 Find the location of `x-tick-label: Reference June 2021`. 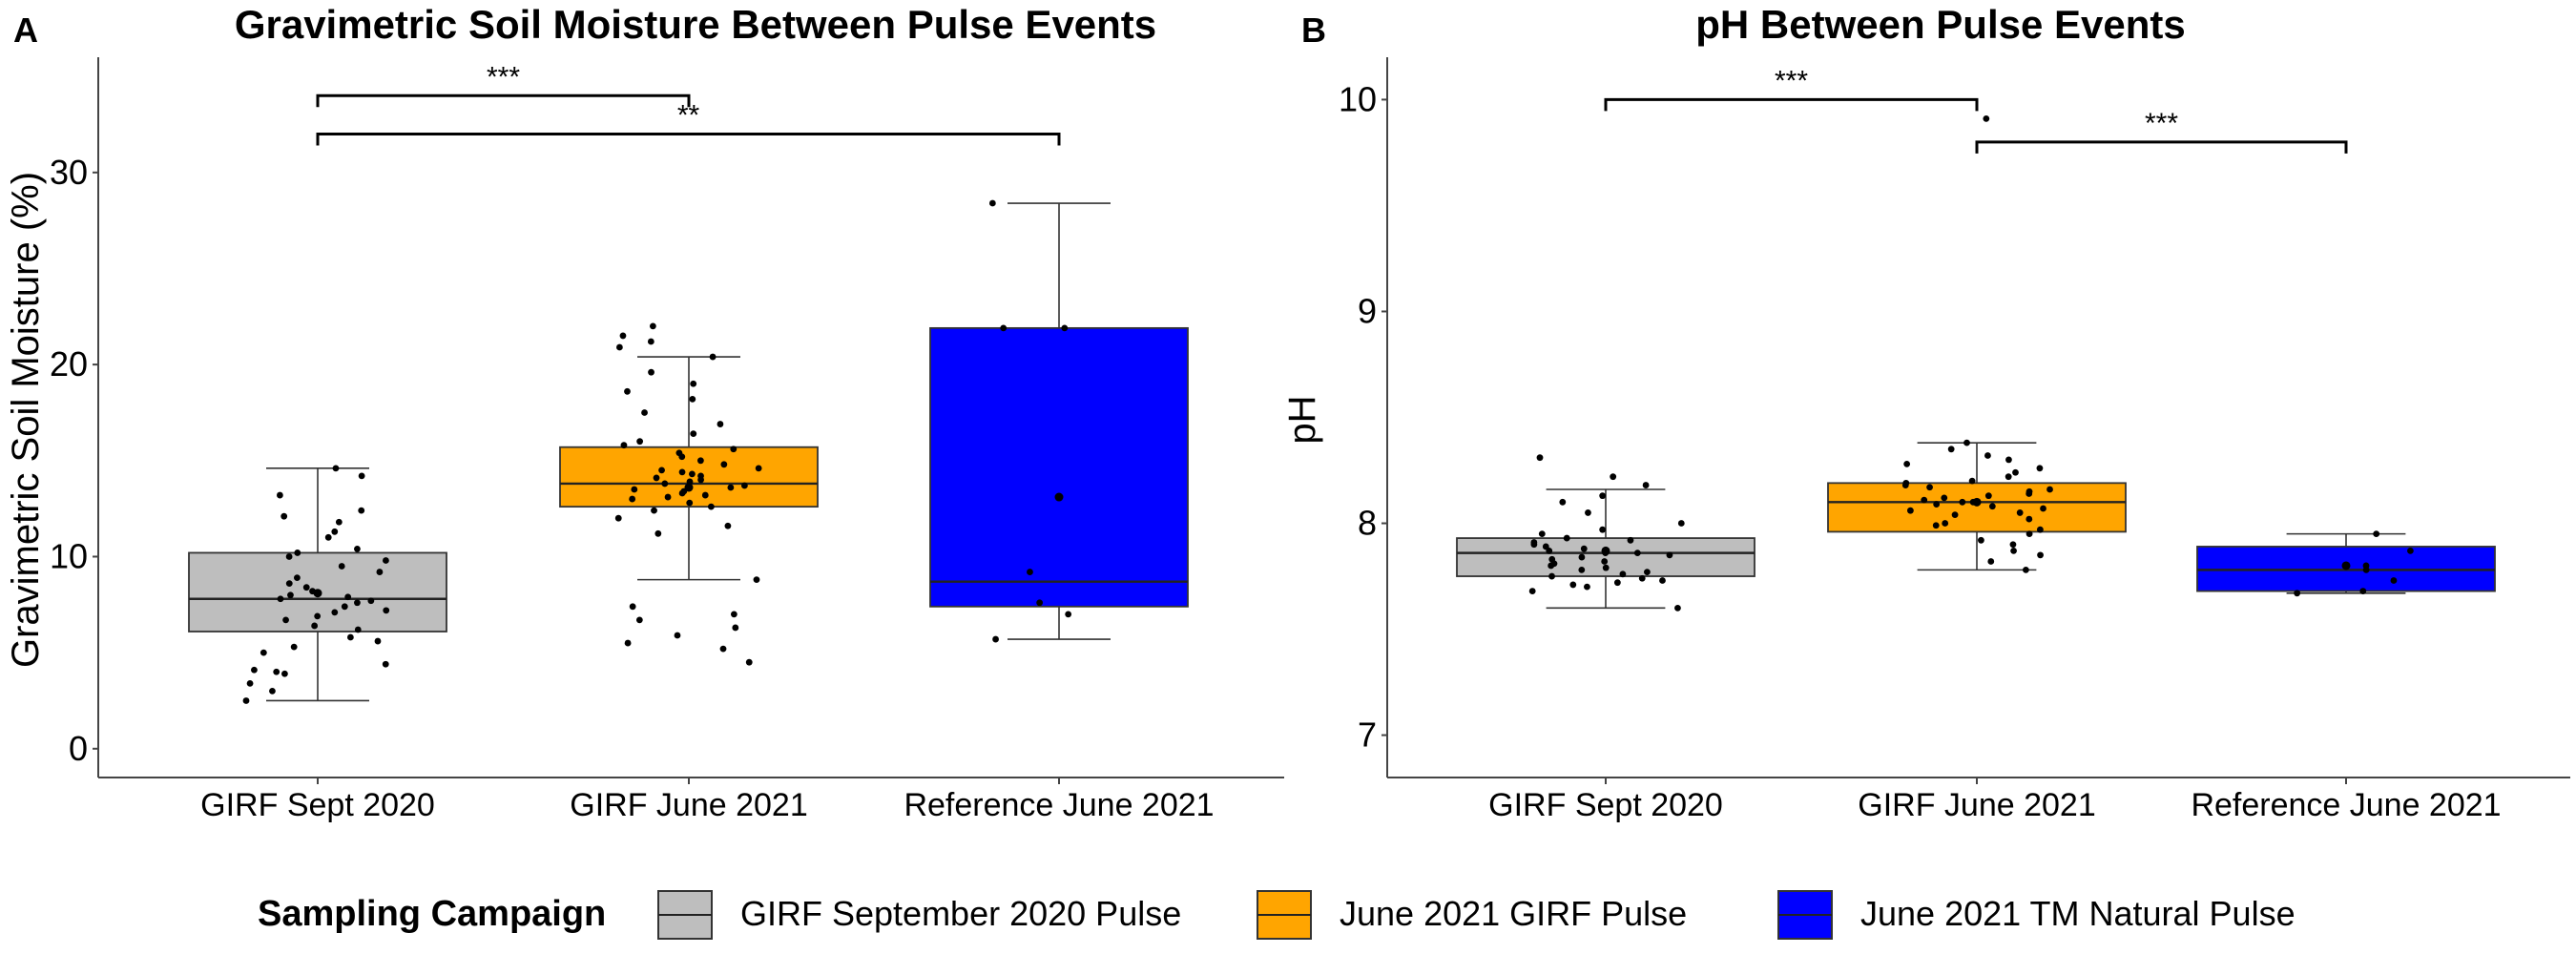

x-tick-label: Reference June 2021 is located at coordinates (2346, 805).